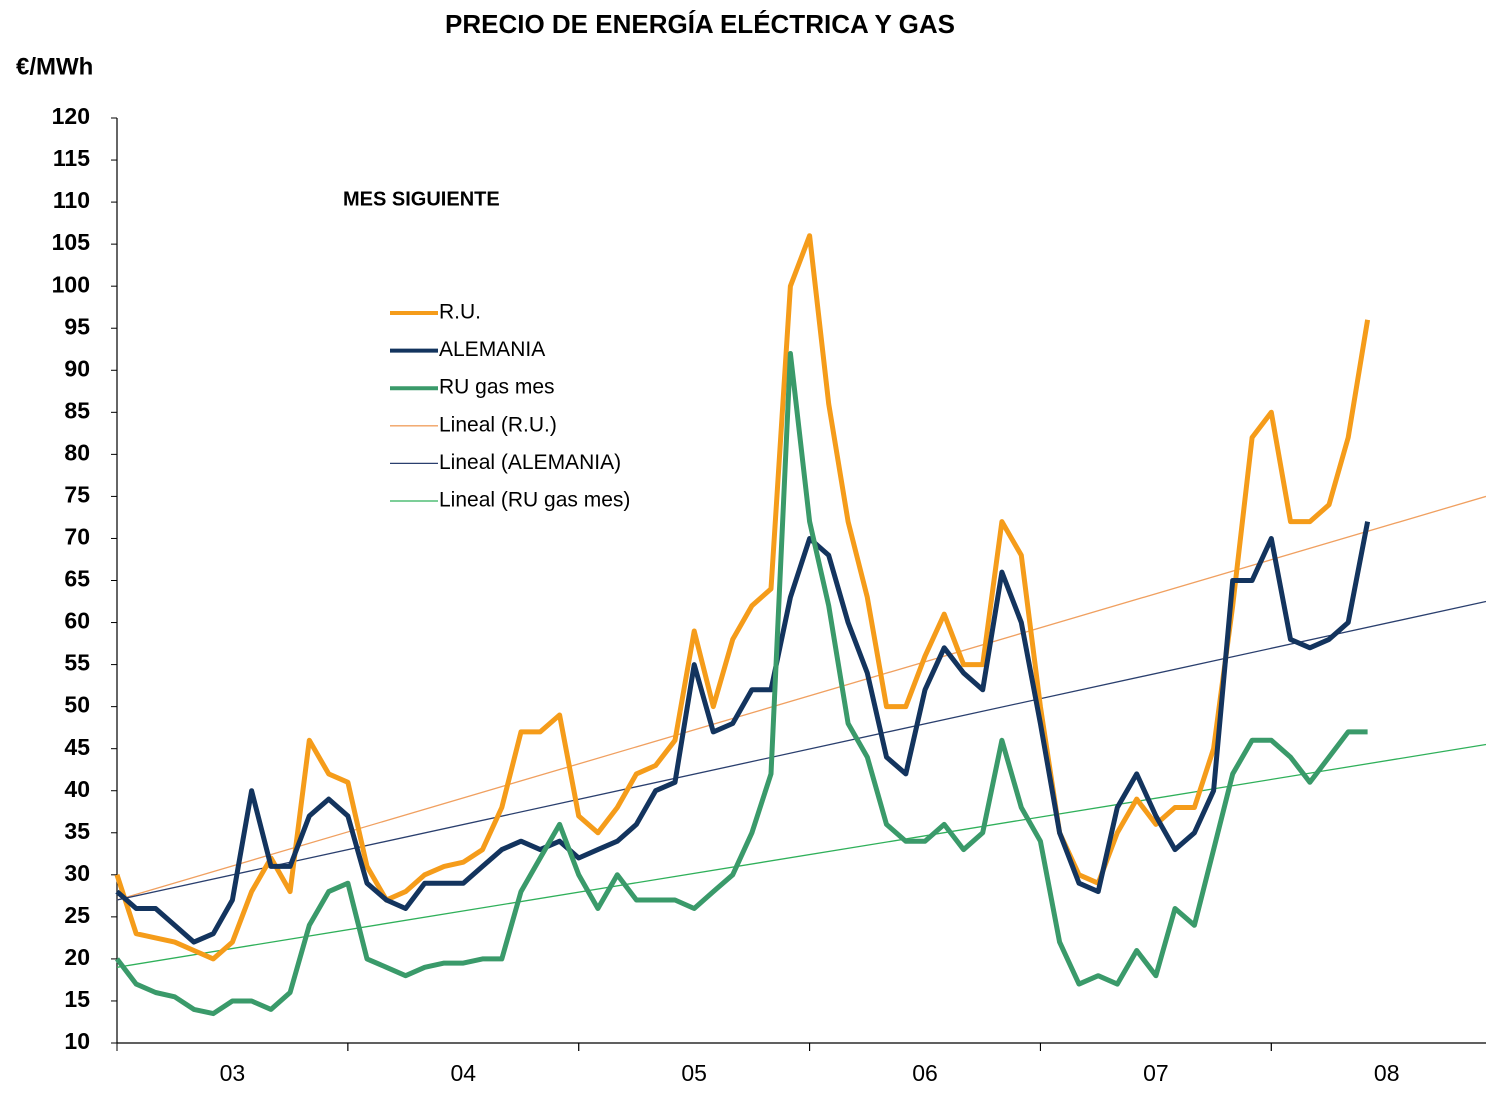 This screenshot has width=1486, height=1093. I want to click on x-tick-label: 07, so click(1156, 1073).